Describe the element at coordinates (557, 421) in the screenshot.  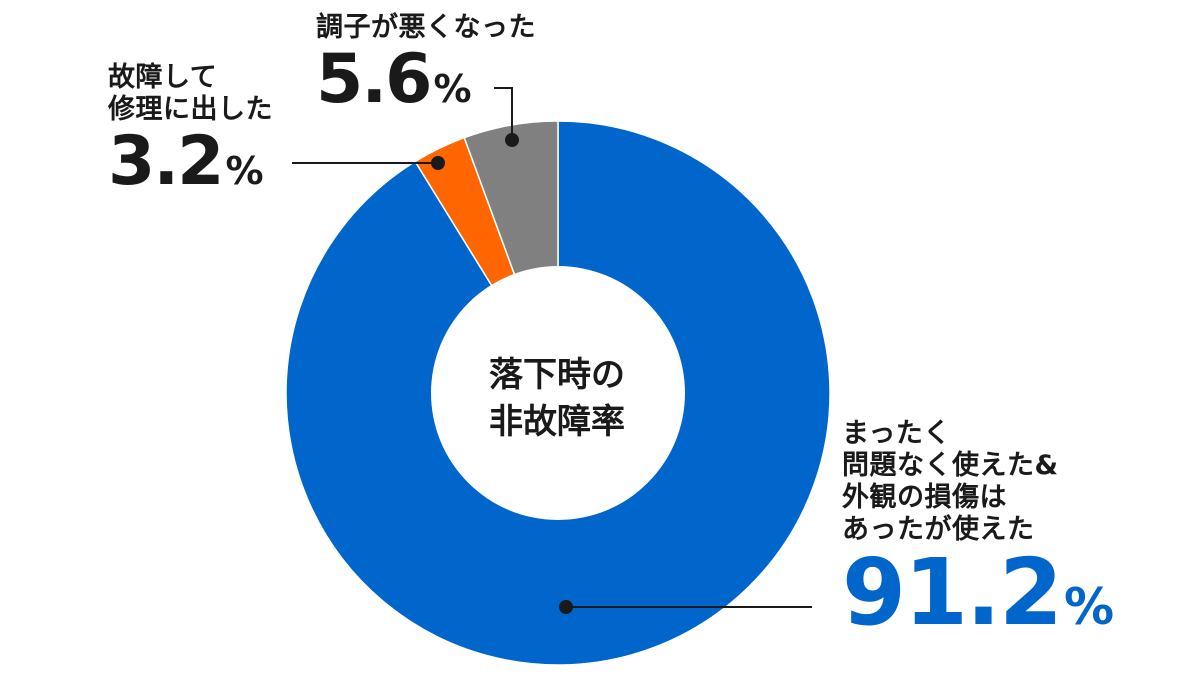
I see `center-label-line-2: 非故障率` at that location.